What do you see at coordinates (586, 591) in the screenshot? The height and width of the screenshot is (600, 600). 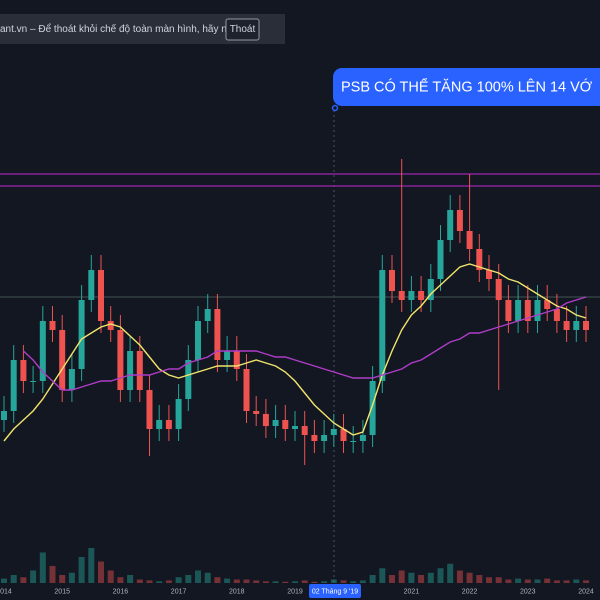 I see `x-tick-label: 2024` at bounding box center [586, 591].